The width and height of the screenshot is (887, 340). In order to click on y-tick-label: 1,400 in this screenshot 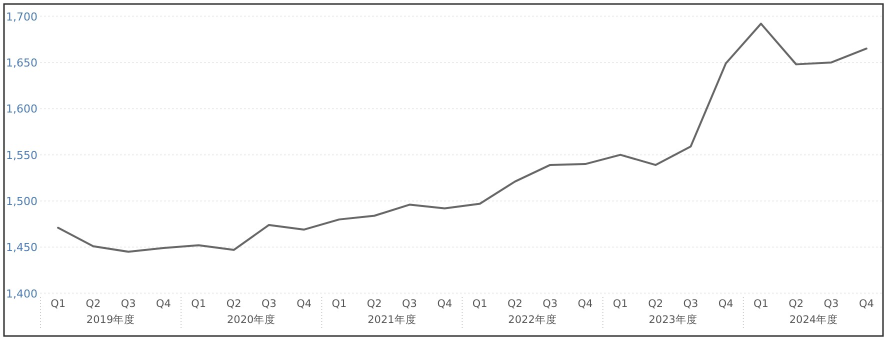, I will do `click(22, 293)`.